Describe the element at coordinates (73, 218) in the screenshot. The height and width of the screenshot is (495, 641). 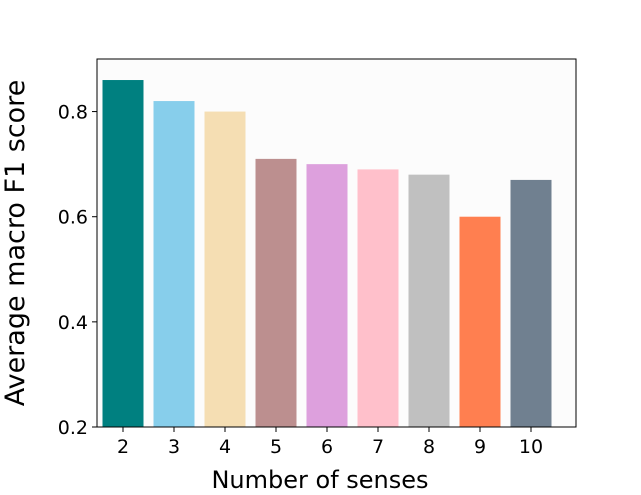
I see `y-tick-label: 0.6` at that location.